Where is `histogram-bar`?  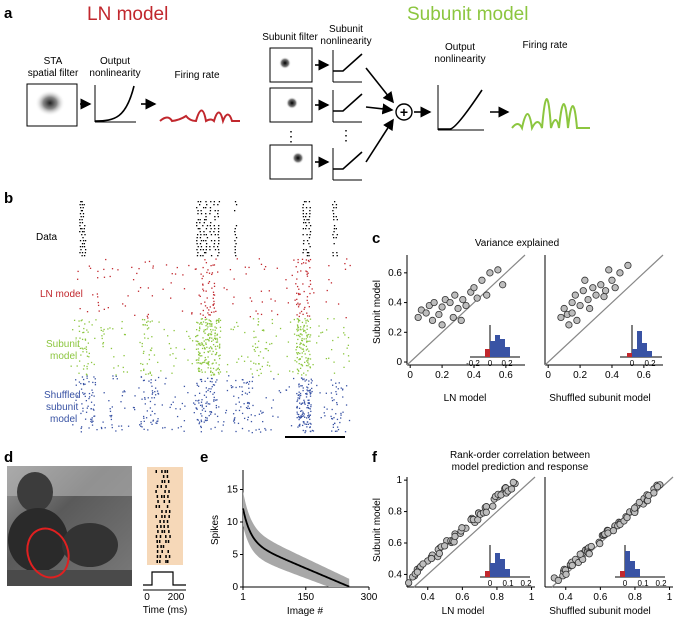
histogram-bar is located at coordinates (629, 355).